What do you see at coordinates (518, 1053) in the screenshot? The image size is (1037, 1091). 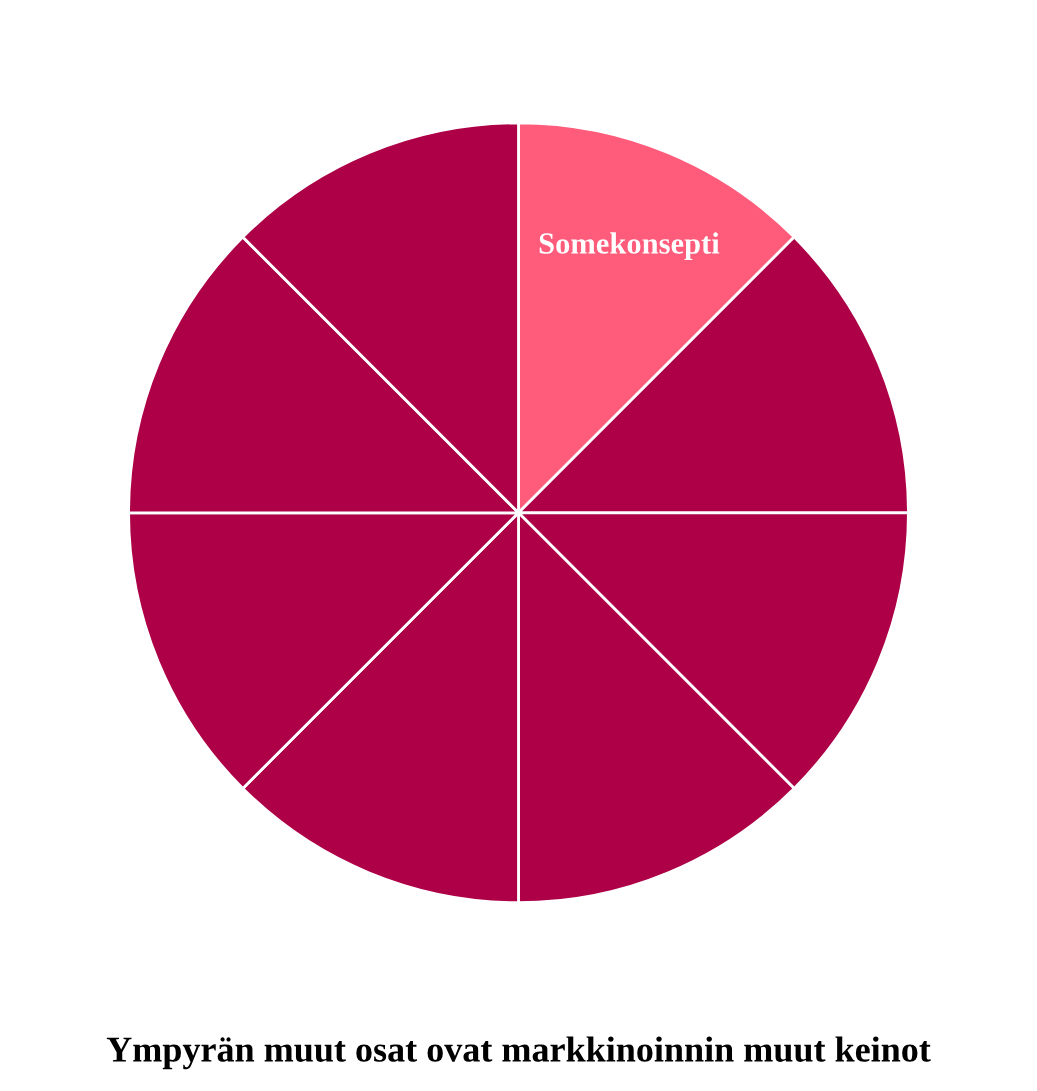 I see `text: Ympyrän muut osat ovat markkinoinnin muut keinot` at bounding box center [518, 1053].